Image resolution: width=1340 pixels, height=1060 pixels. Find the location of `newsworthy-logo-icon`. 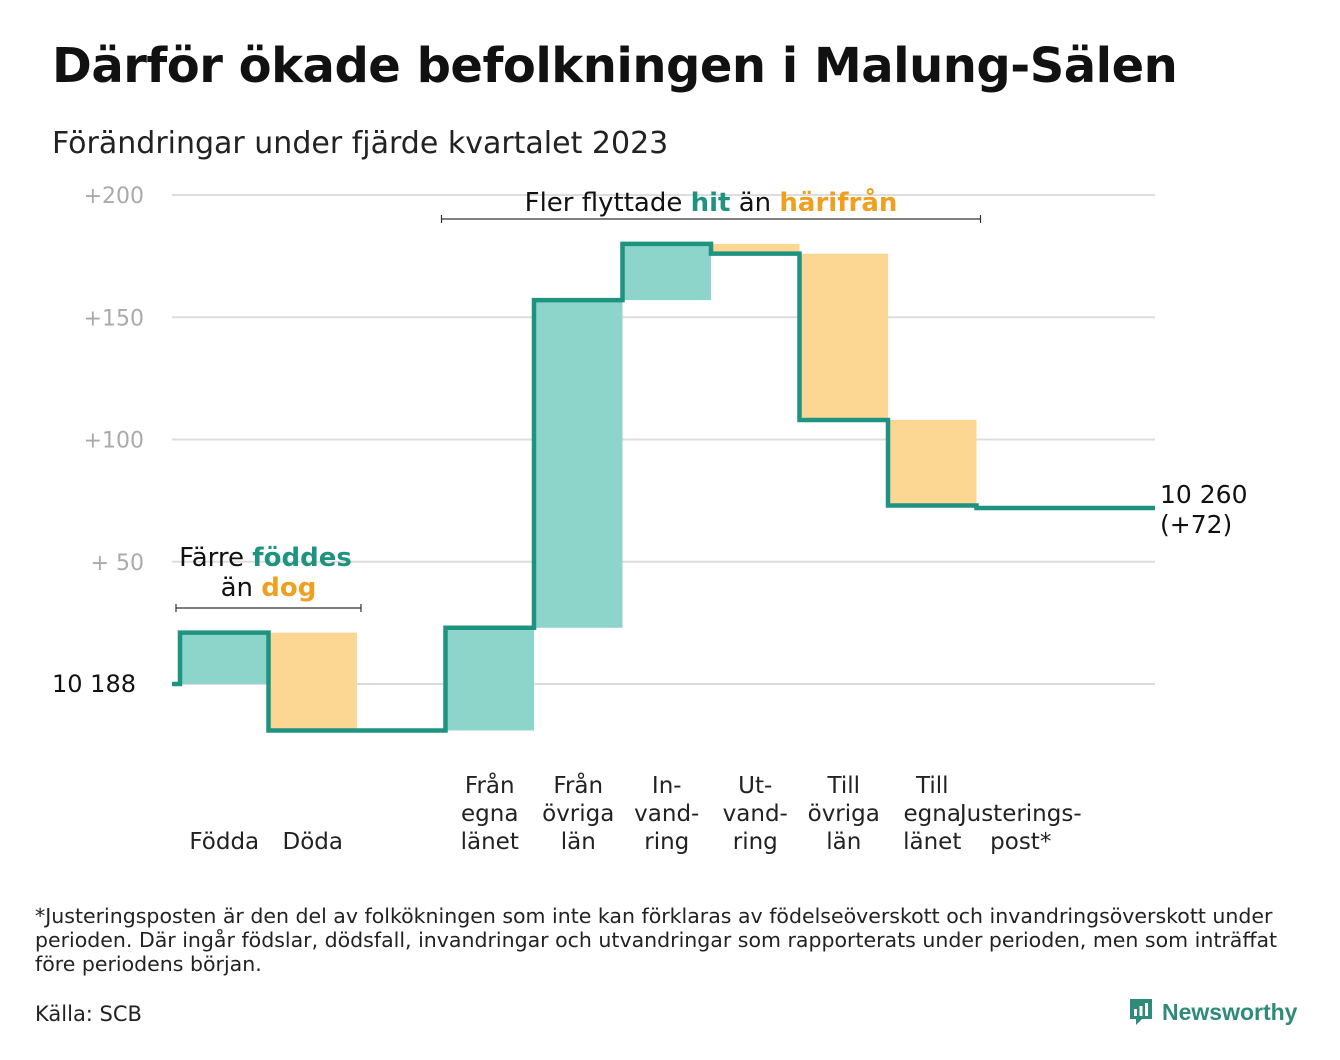

newsworthy-logo-icon is located at coordinates (1141, 1012).